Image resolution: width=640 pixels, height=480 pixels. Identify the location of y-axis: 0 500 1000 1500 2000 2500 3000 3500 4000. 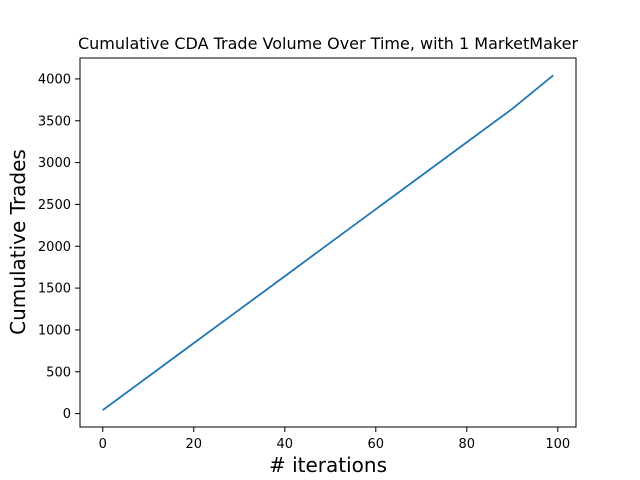
(59, 247).